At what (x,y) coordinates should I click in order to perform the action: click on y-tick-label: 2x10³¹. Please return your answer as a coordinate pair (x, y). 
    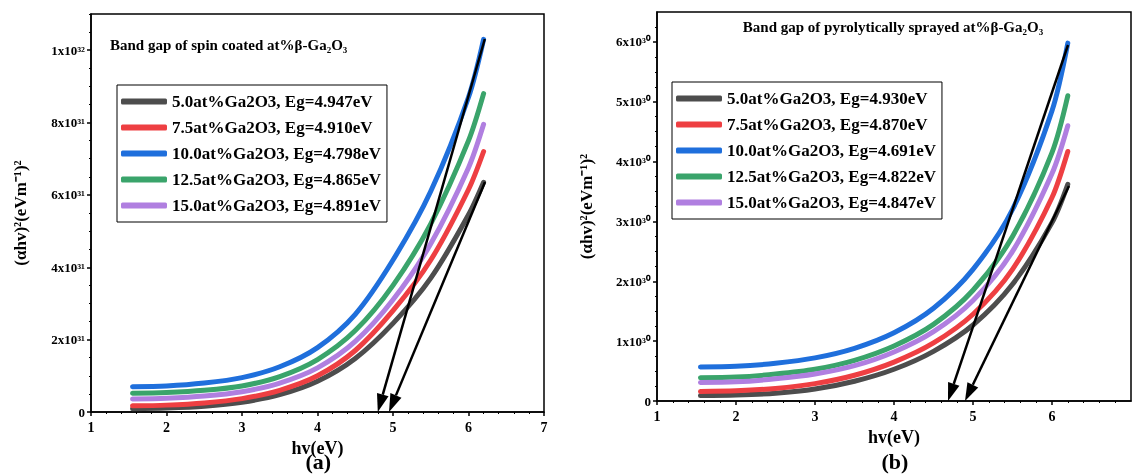
    Looking at the image, I should click on (68, 340).